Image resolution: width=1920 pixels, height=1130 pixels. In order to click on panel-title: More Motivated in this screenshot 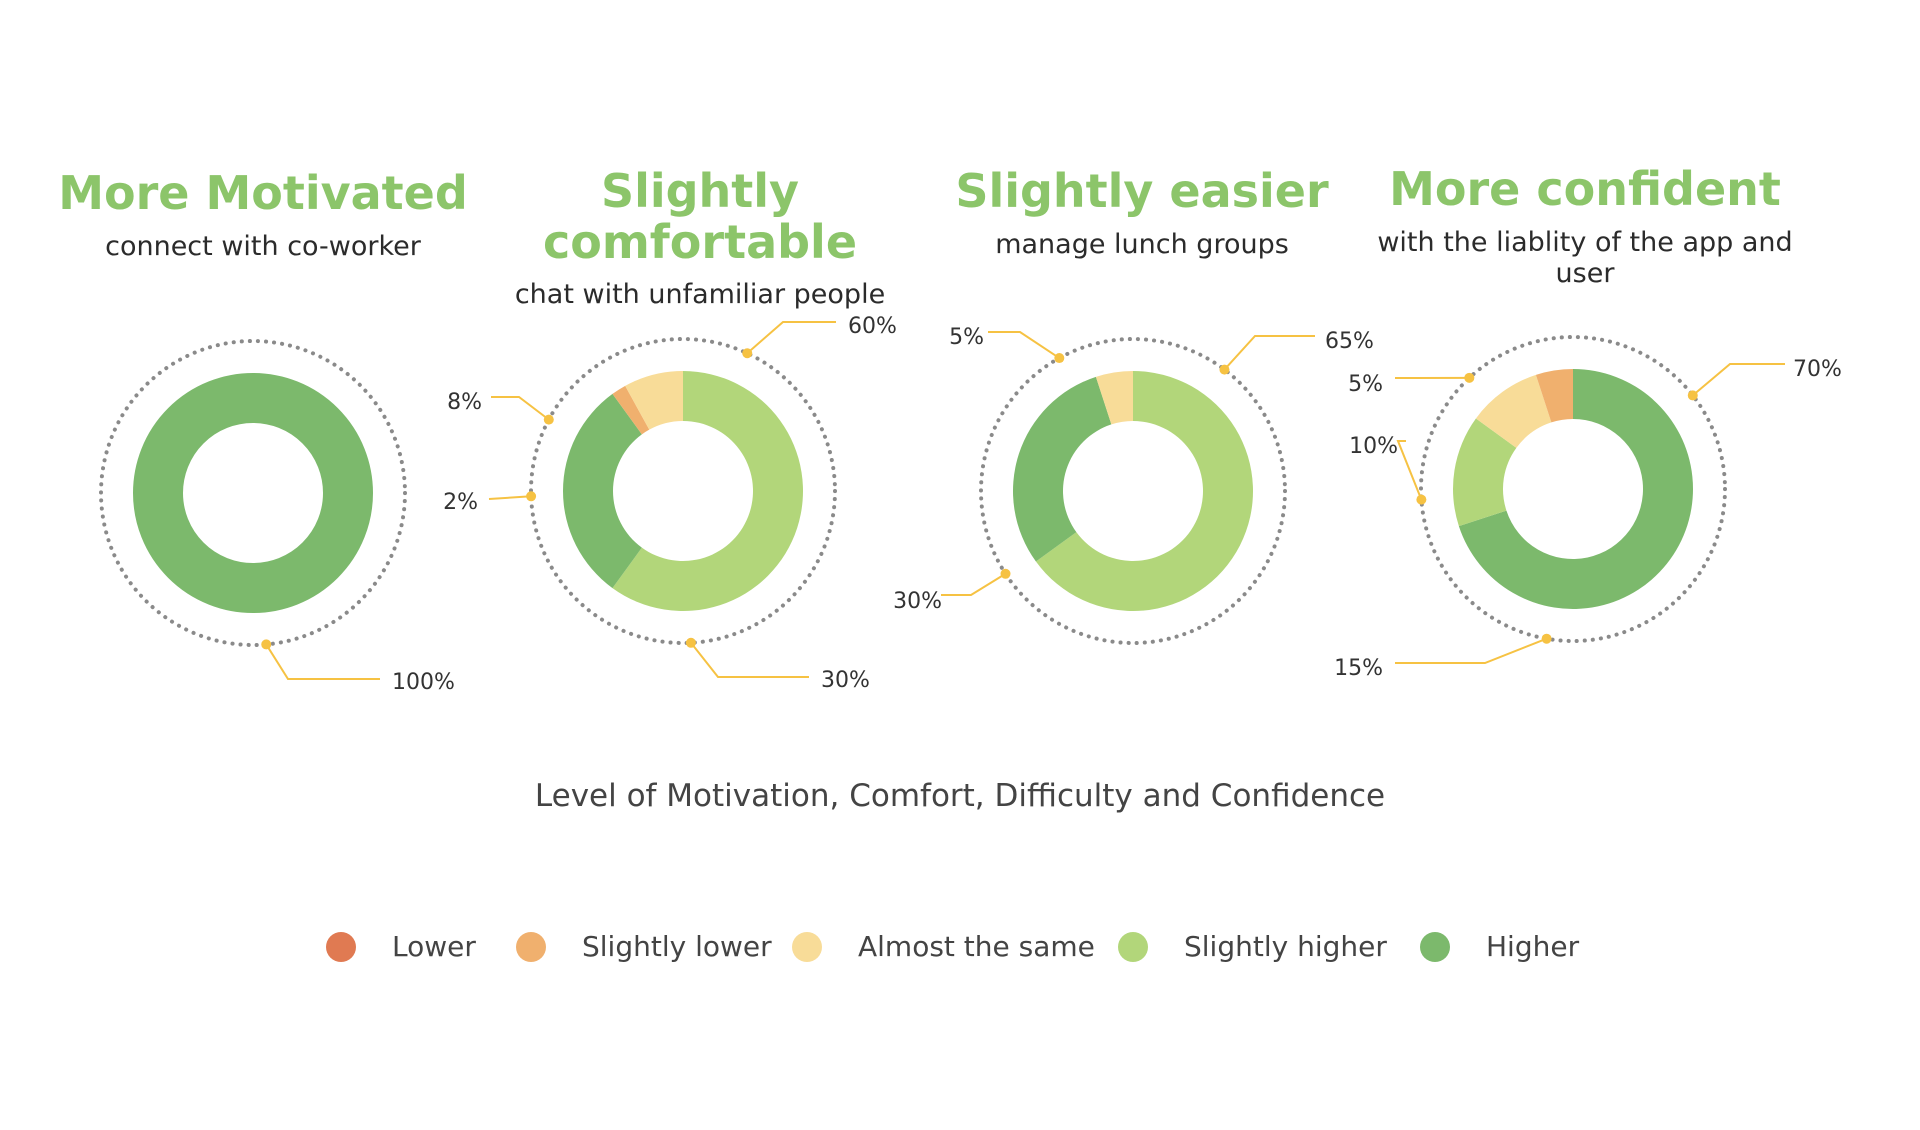, I will do `click(263, 193)`.